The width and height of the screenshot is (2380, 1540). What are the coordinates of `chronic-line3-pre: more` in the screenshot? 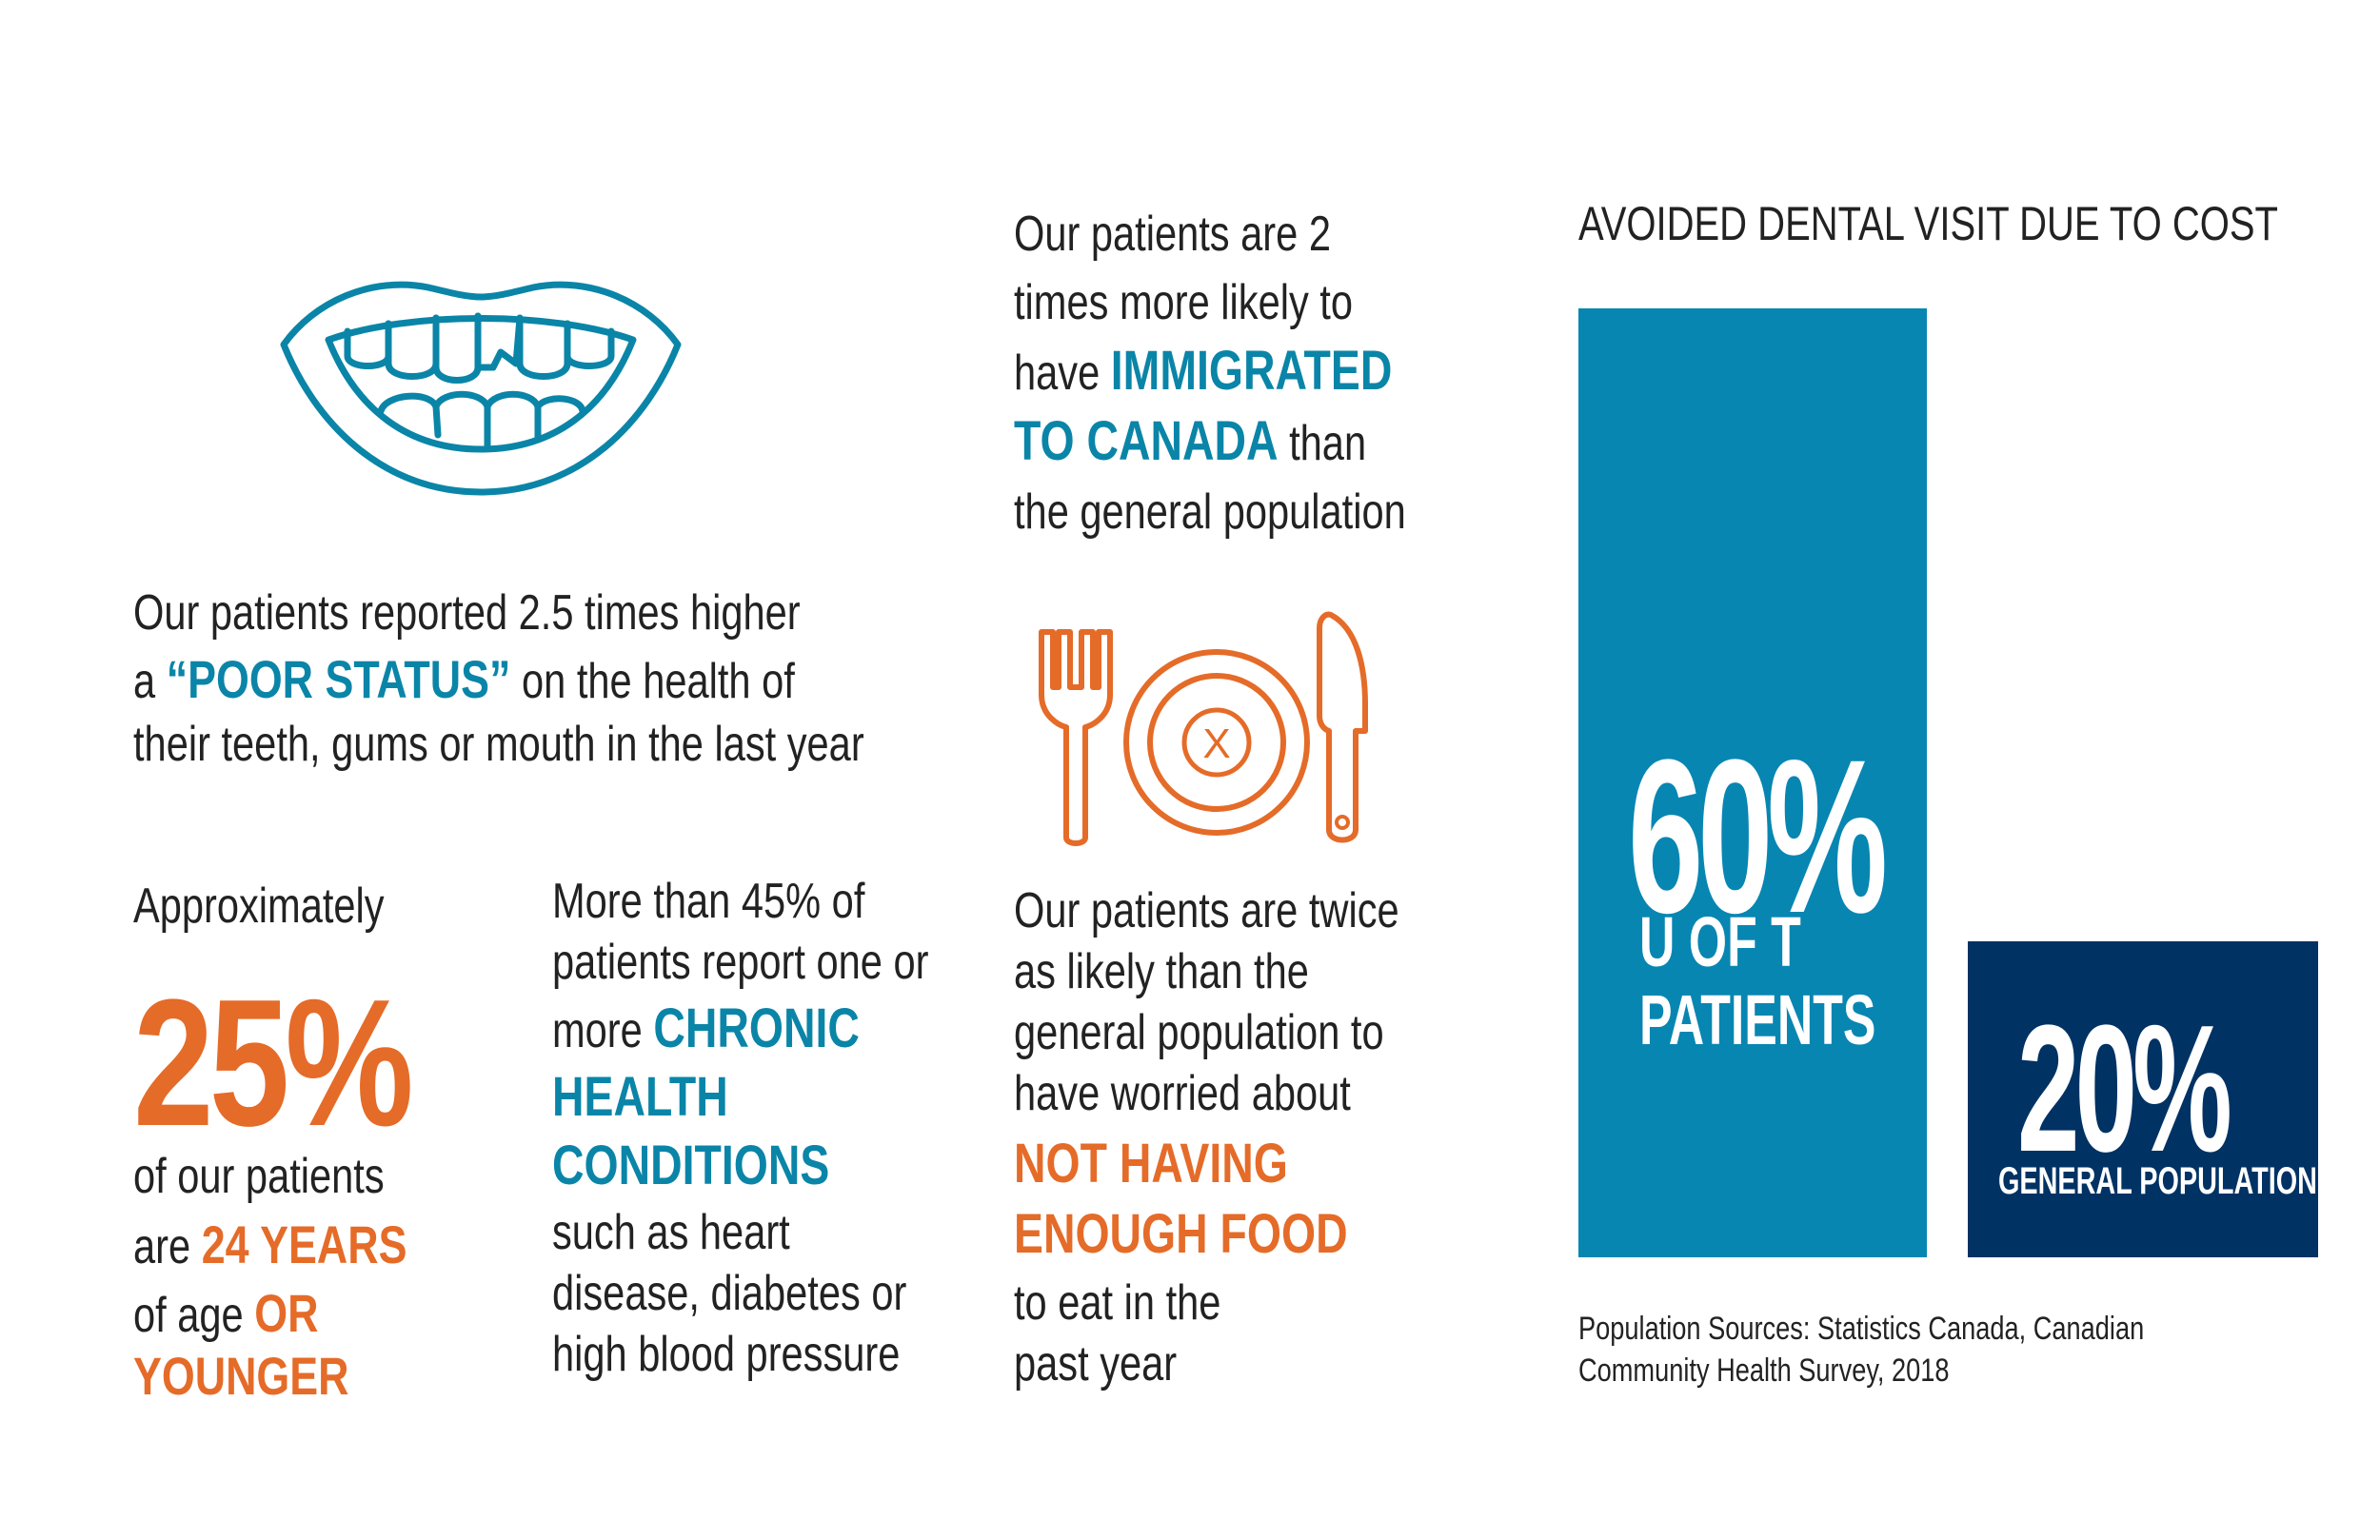 It's located at (603, 1030).